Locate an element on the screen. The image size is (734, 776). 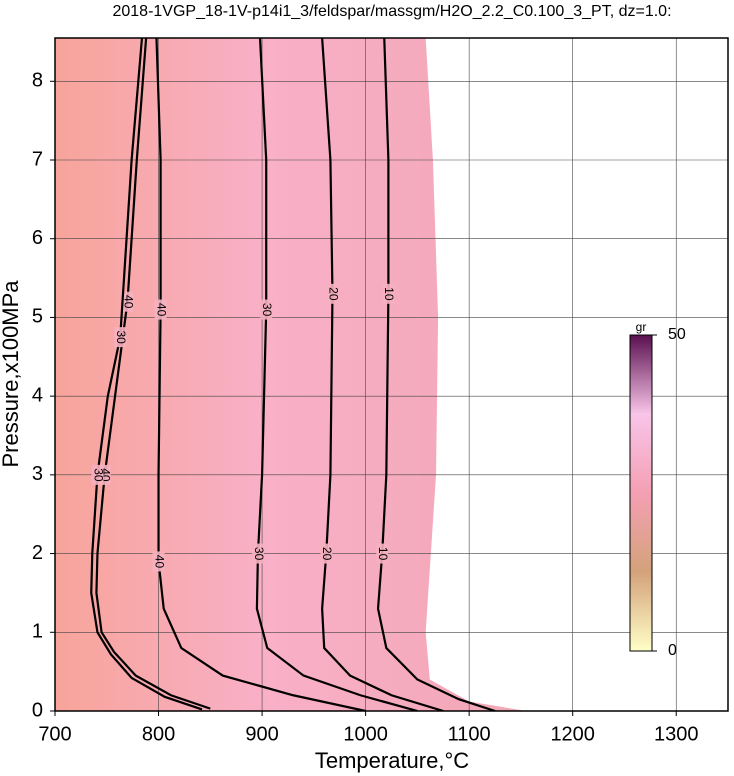
x-axis-label: Temperature,°C is located at coordinates (392, 760).